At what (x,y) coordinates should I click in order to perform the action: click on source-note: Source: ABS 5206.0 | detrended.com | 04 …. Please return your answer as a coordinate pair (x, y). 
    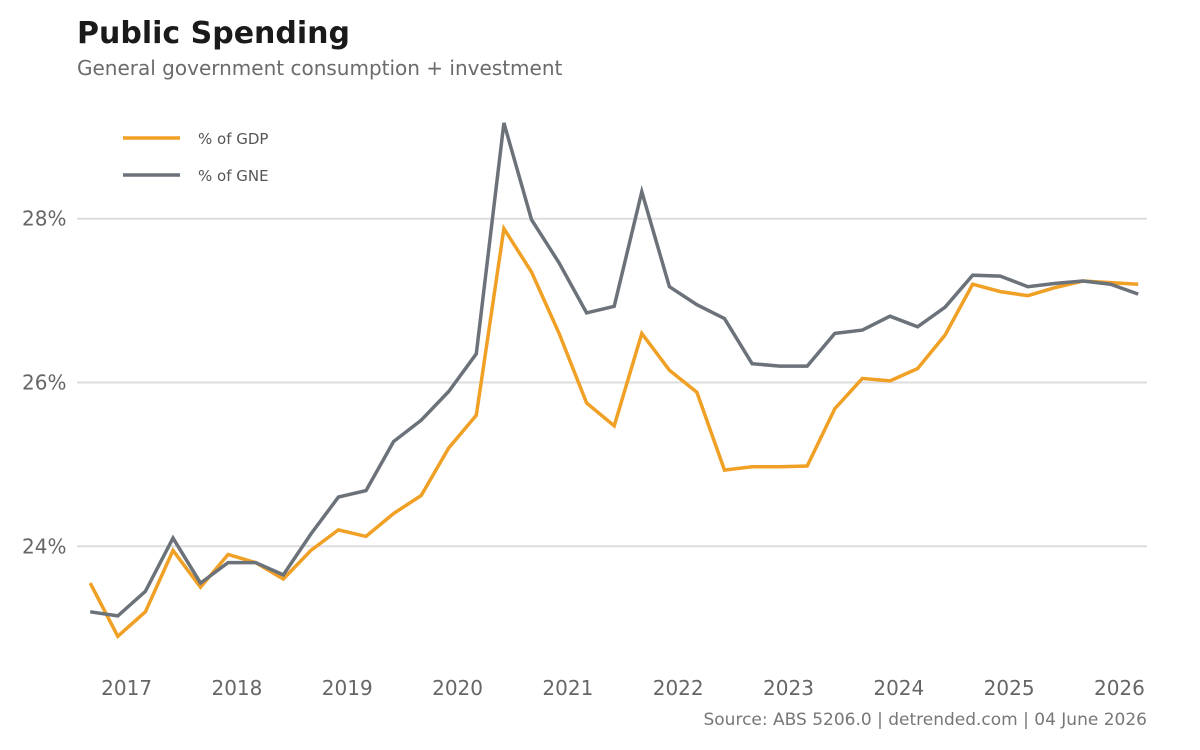
    Looking at the image, I should click on (925, 720).